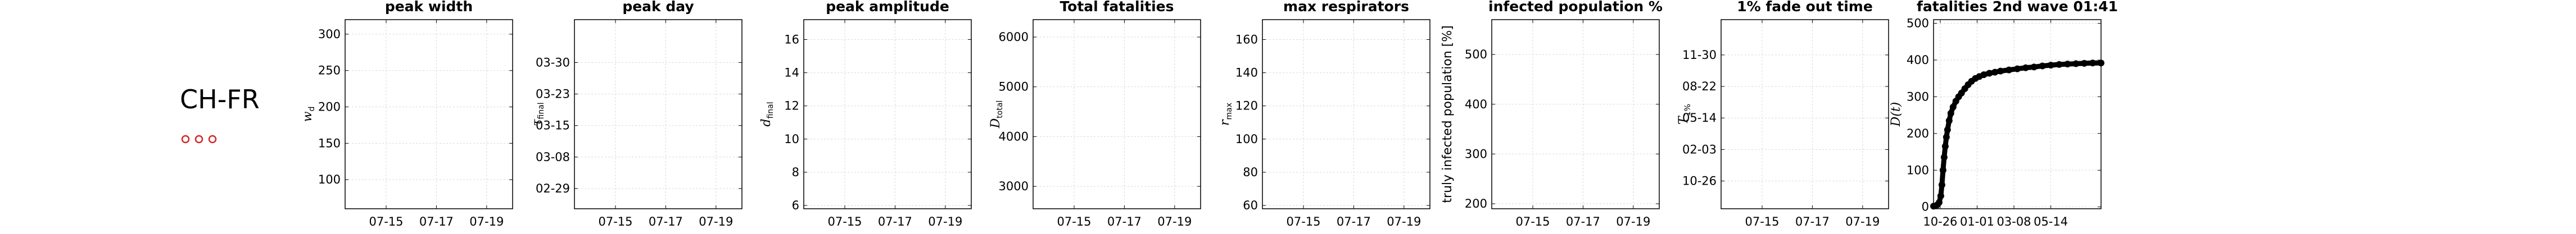 This screenshot has height=234, width=2576. Describe the element at coordinates (1805, 7) in the screenshot. I see `chart-title: 1% fade out time` at that location.